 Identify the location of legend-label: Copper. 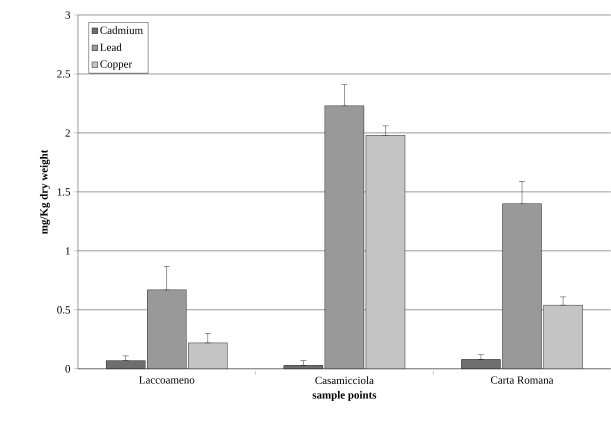
(116, 65).